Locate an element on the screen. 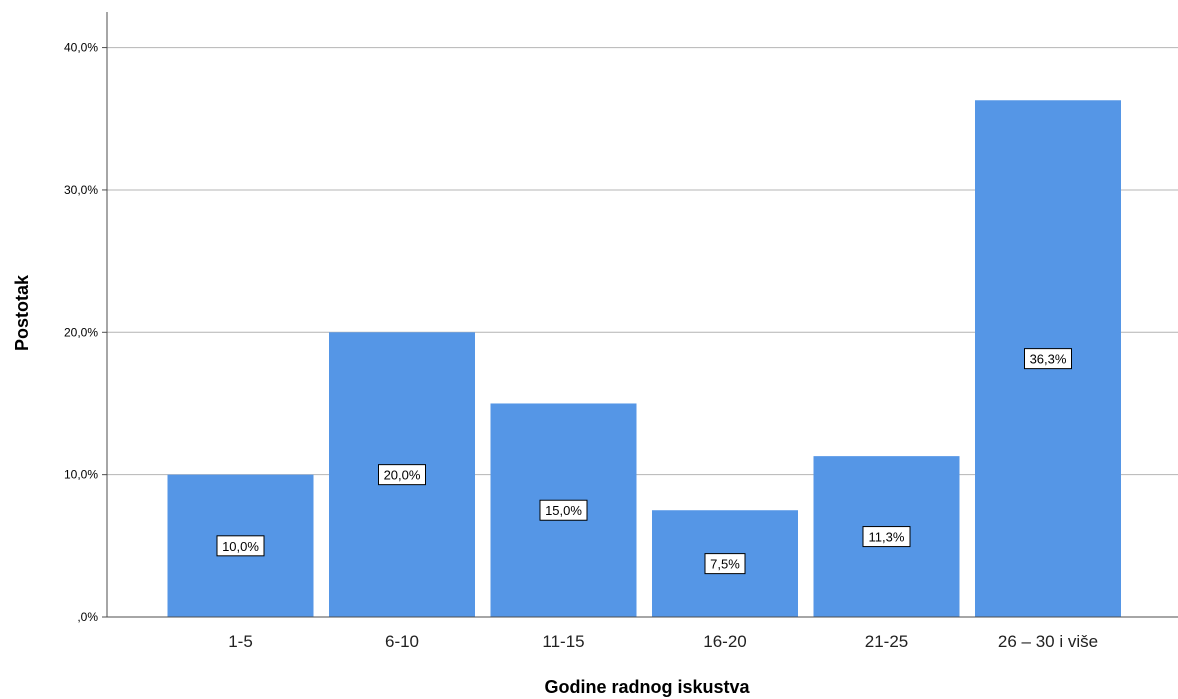  y-tick-label: 30,0% is located at coordinates (81, 190).